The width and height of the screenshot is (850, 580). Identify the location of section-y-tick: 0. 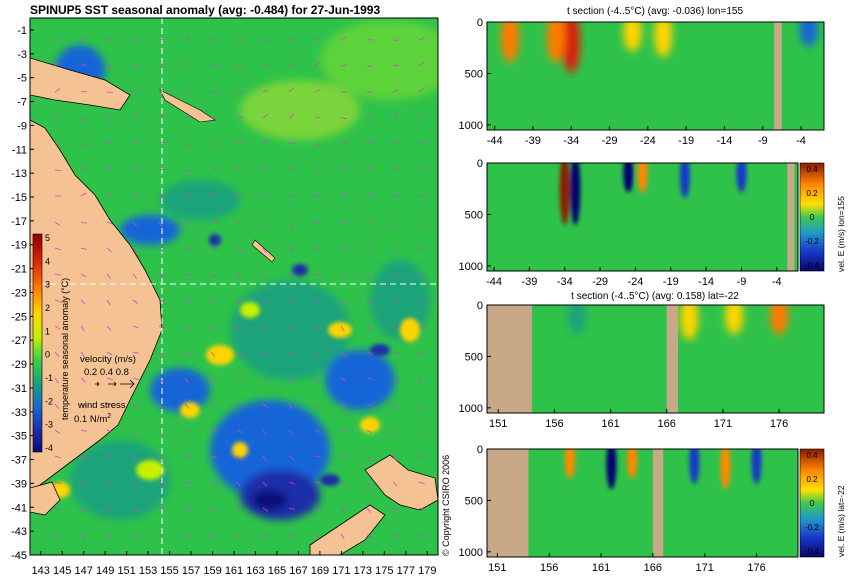
(480, 23).